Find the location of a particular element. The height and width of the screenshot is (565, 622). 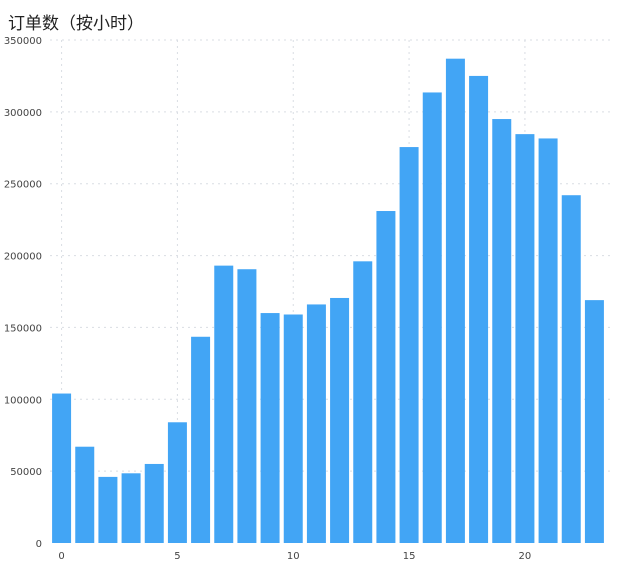

y-tick-label: 100000 is located at coordinates (23, 400).